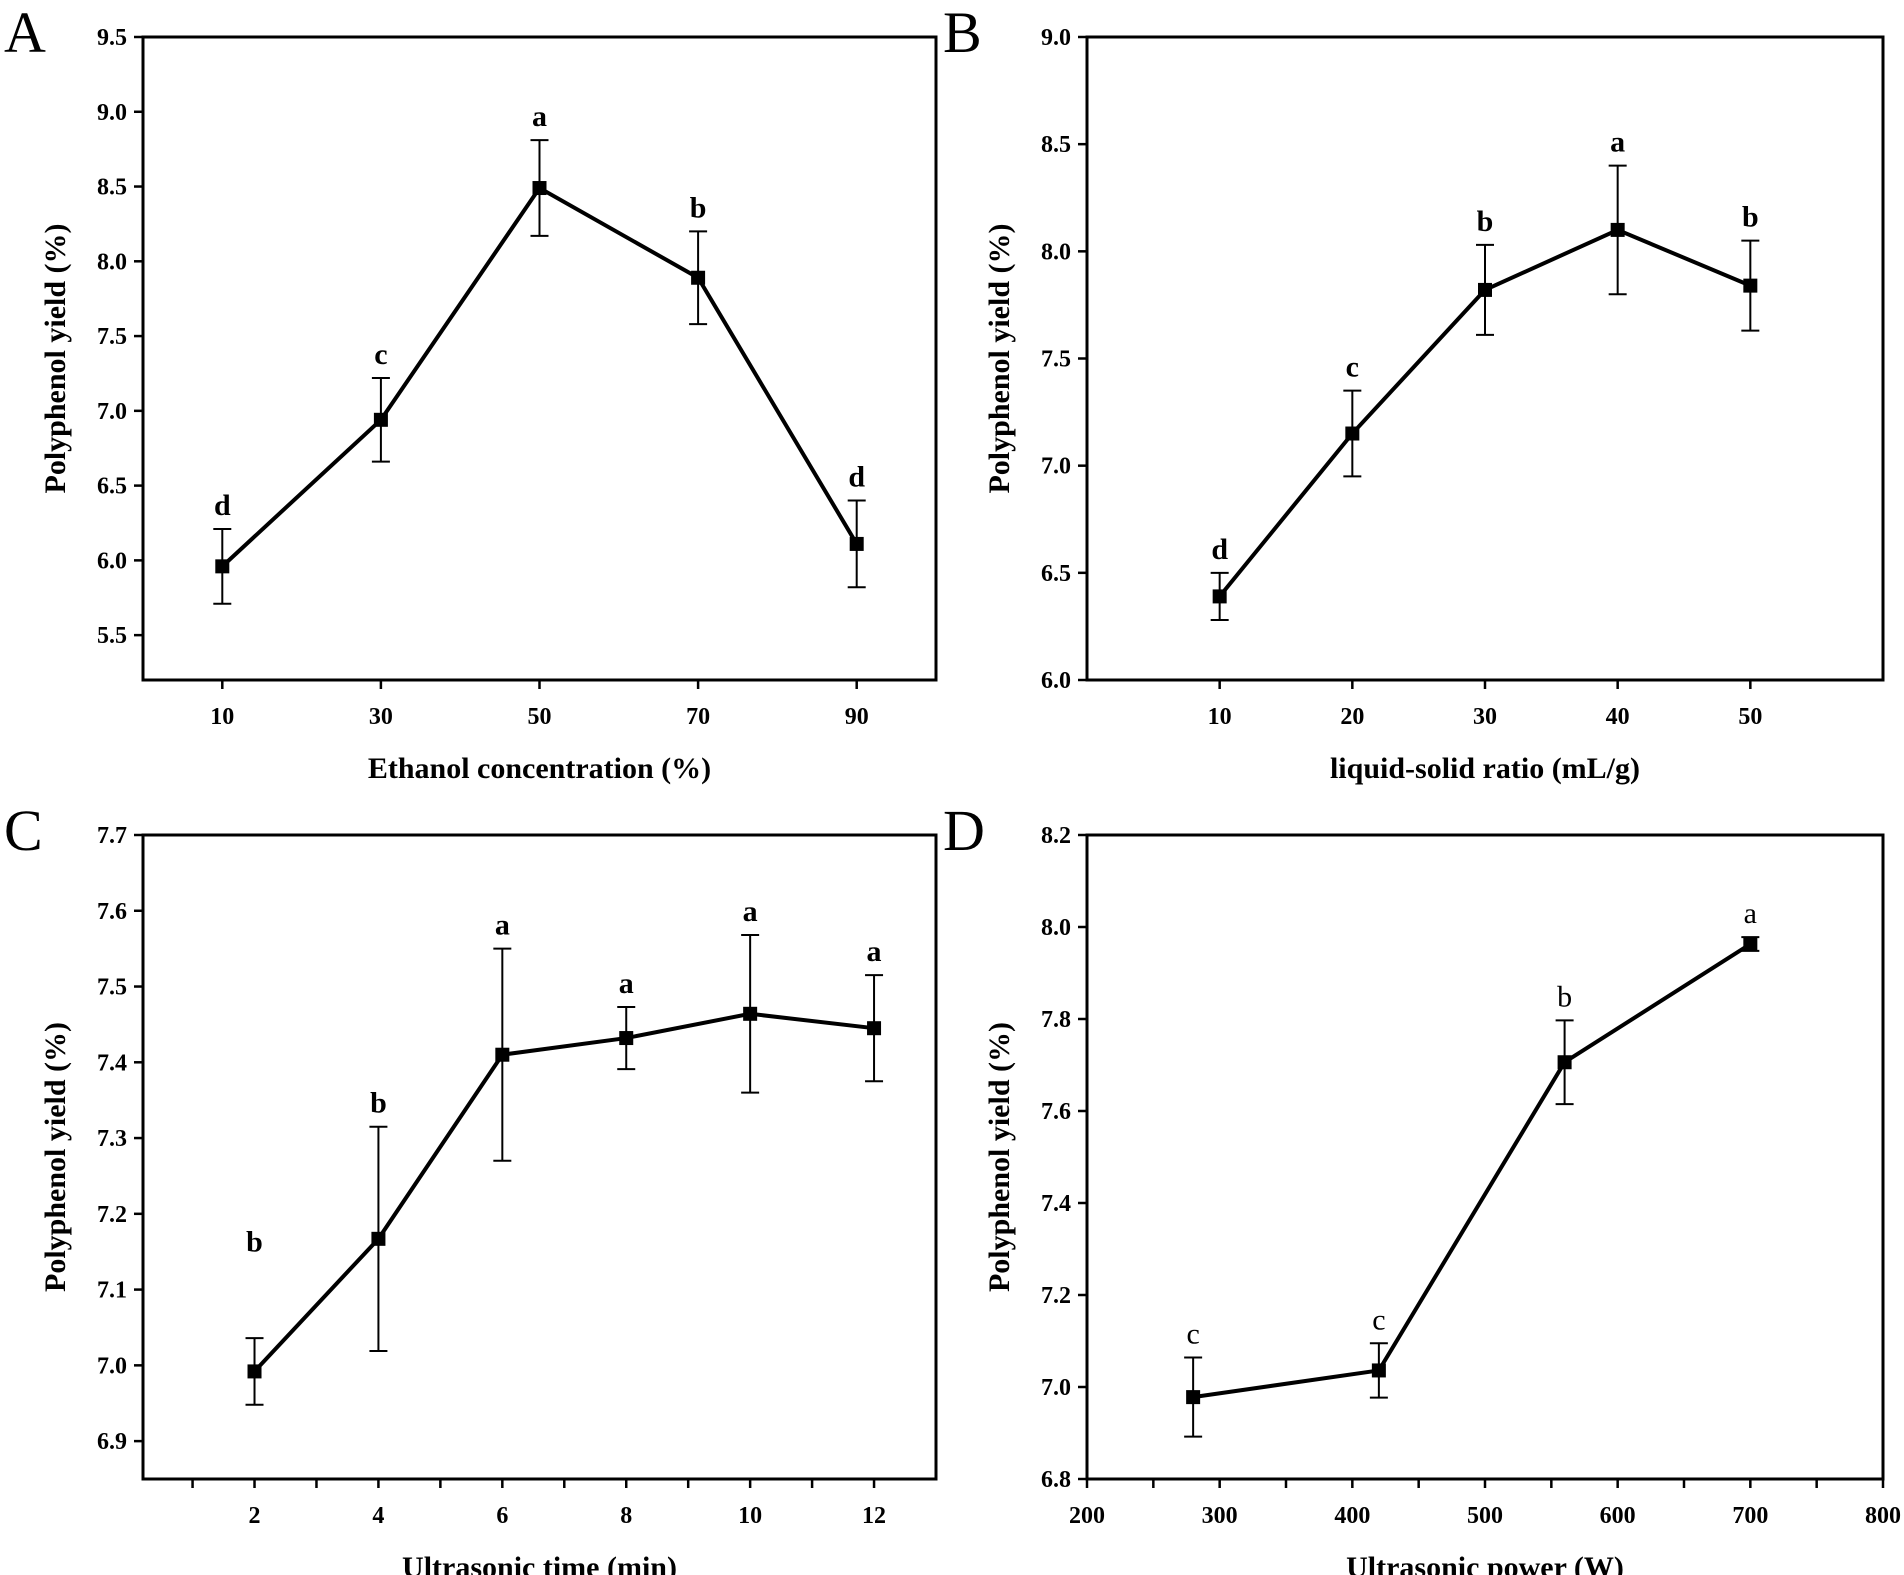  Describe the element at coordinates (1056, 1020) in the screenshot. I see `y-tick-label: 7.8` at that location.